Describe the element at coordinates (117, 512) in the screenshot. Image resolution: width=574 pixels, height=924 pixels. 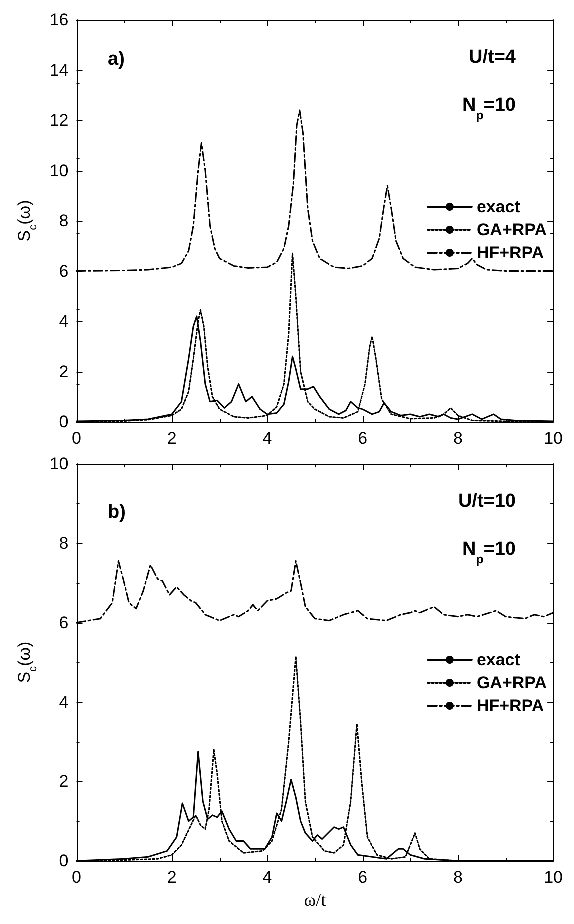
I see `annotation: b)` at that location.